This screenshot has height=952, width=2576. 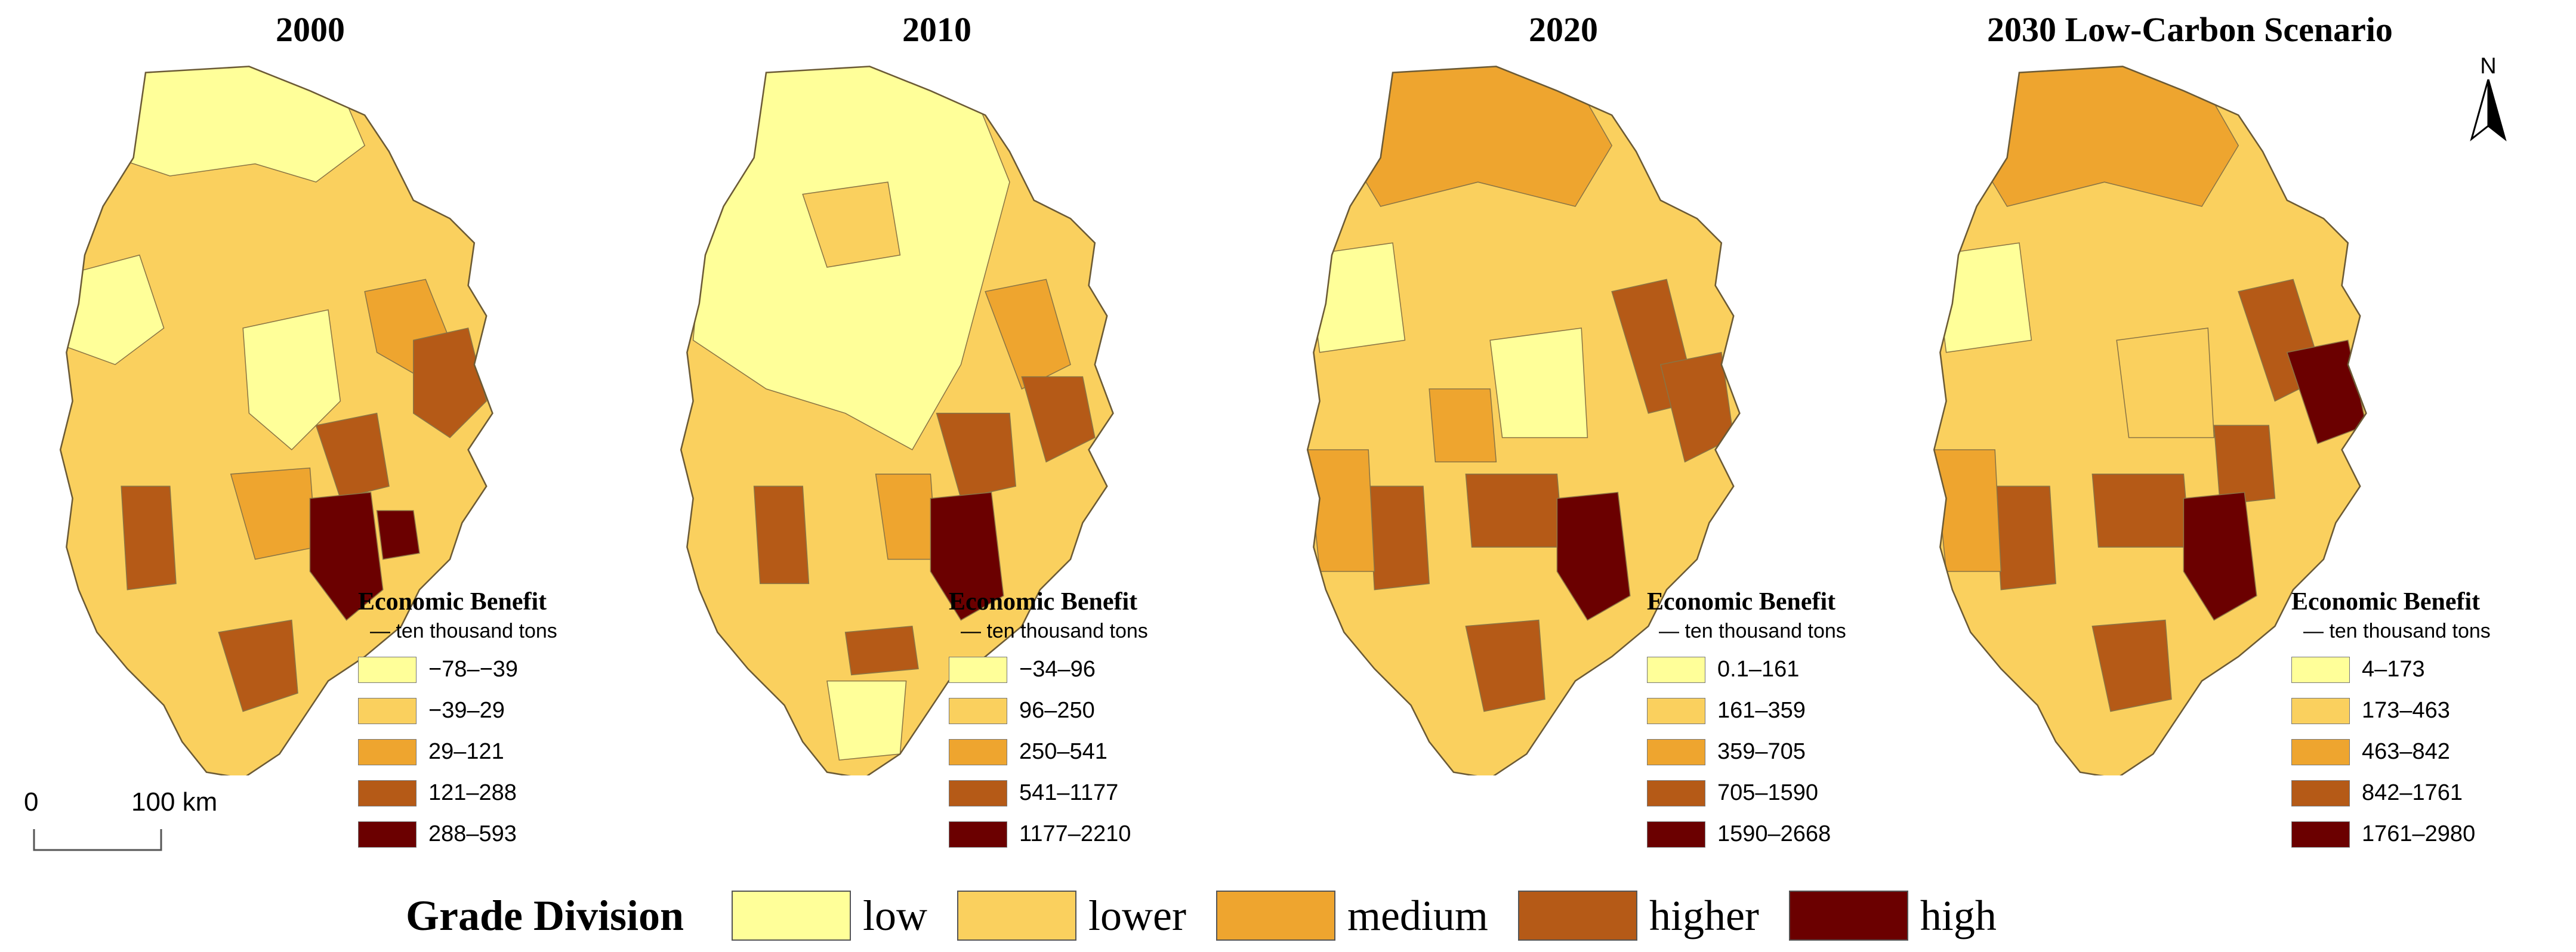 I want to click on legend-label: 29–121, so click(x=466, y=751).